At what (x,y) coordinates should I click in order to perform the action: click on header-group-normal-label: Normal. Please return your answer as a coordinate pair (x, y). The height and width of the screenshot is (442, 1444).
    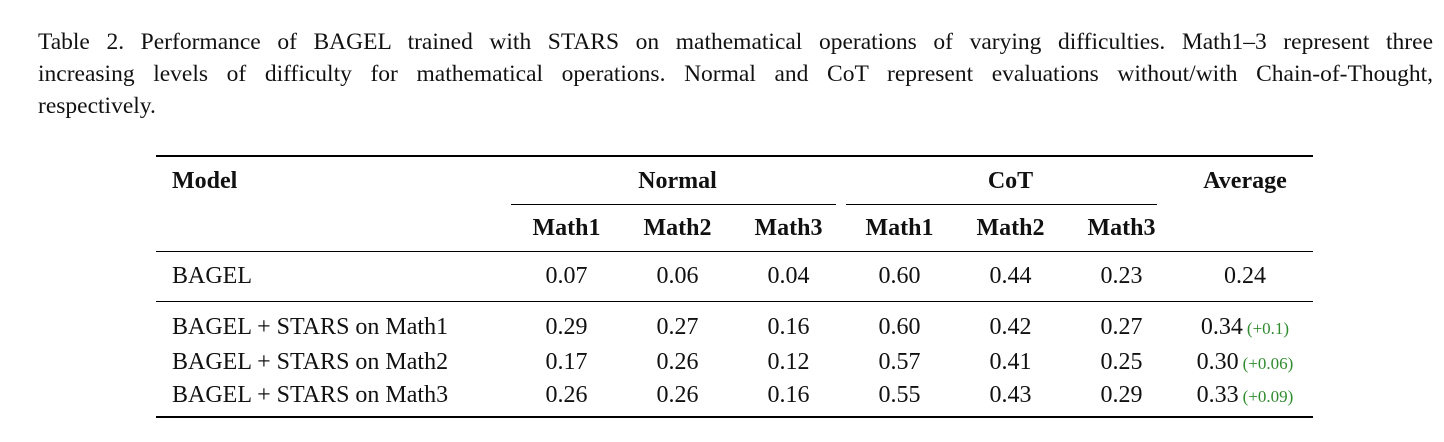
    Looking at the image, I should click on (677, 180).